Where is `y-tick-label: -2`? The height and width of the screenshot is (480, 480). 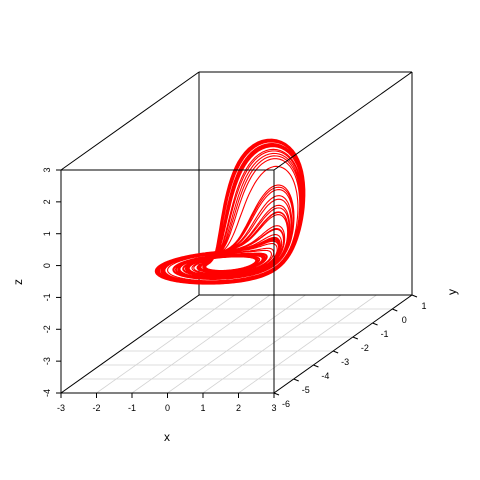
y-tick-label: -2 is located at coordinates (365, 348).